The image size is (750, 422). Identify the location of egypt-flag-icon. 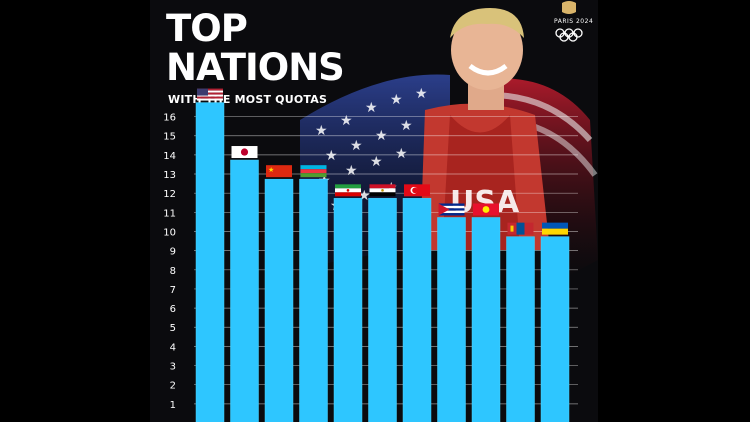
(382, 190).